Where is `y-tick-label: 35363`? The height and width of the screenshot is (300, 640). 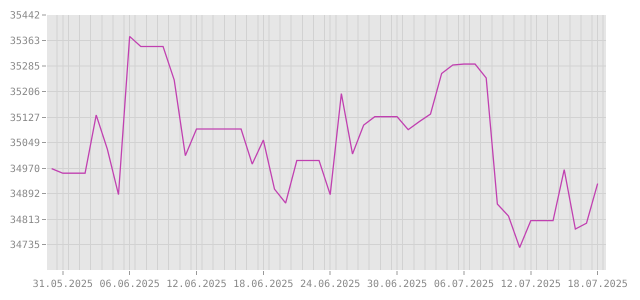
y-tick-label: 35363 is located at coordinates (25, 42).